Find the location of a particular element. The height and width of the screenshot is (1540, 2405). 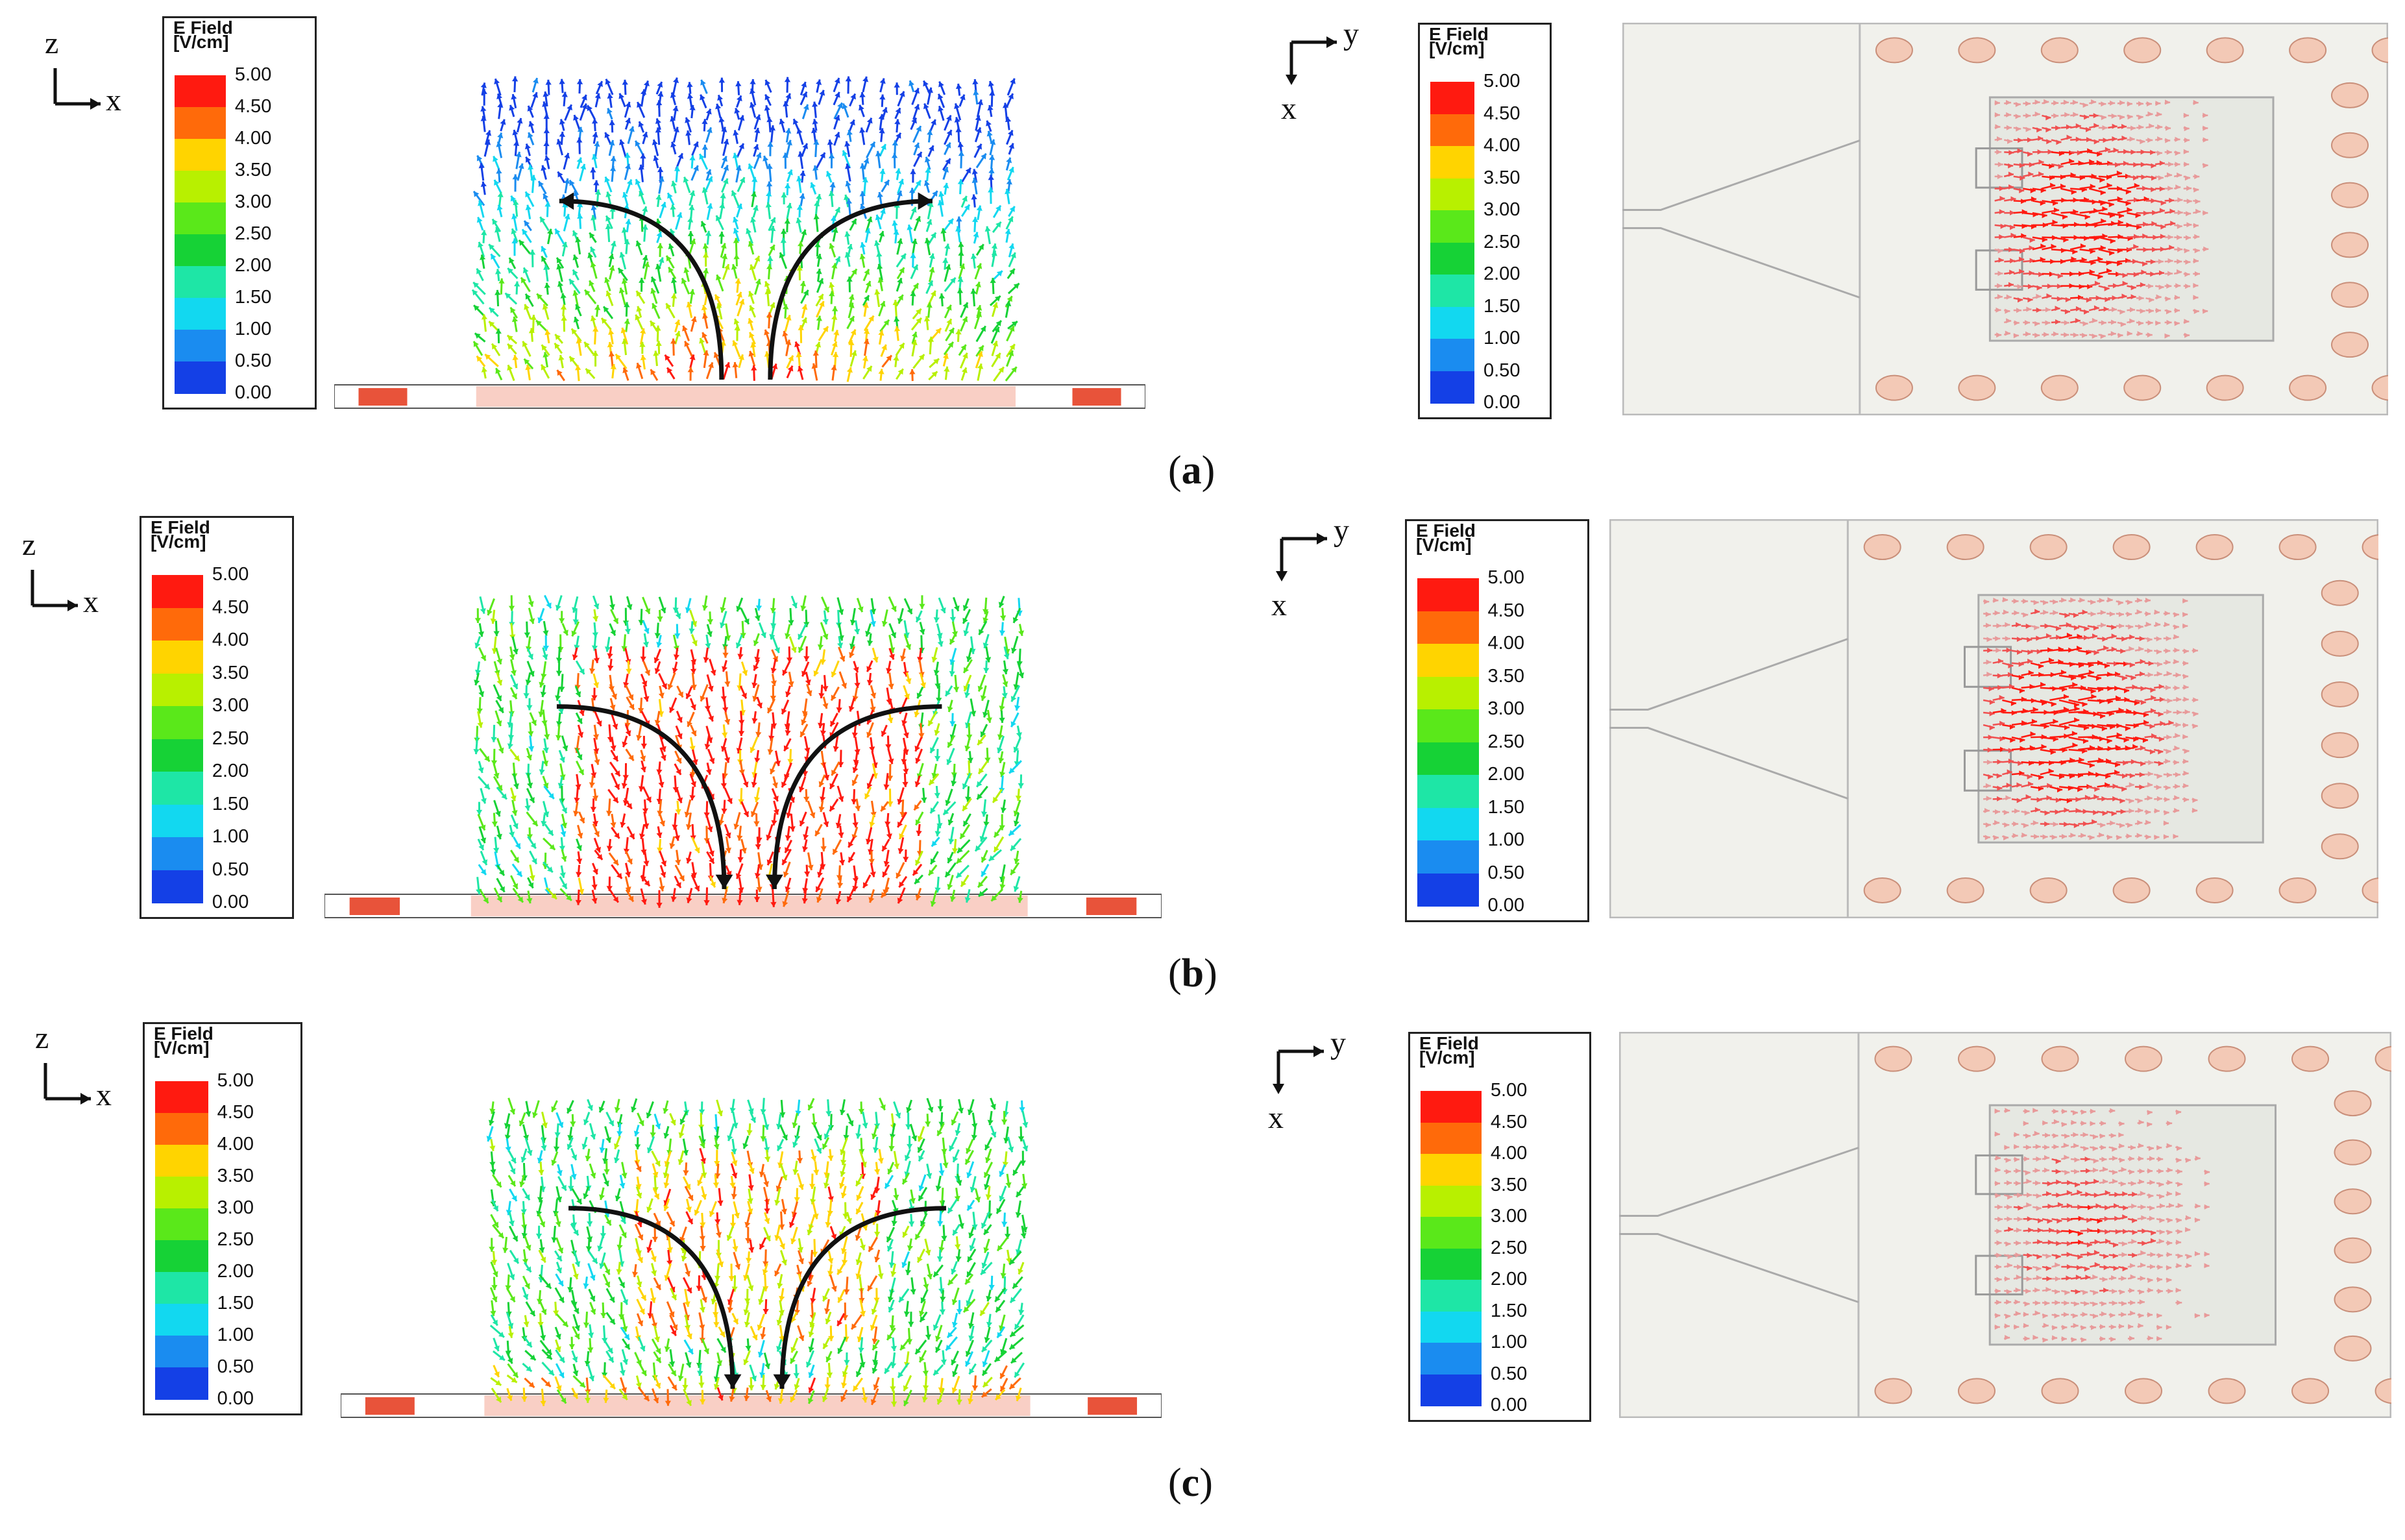

side-axis-vertical-label: z is located at coordinates (29, 545).